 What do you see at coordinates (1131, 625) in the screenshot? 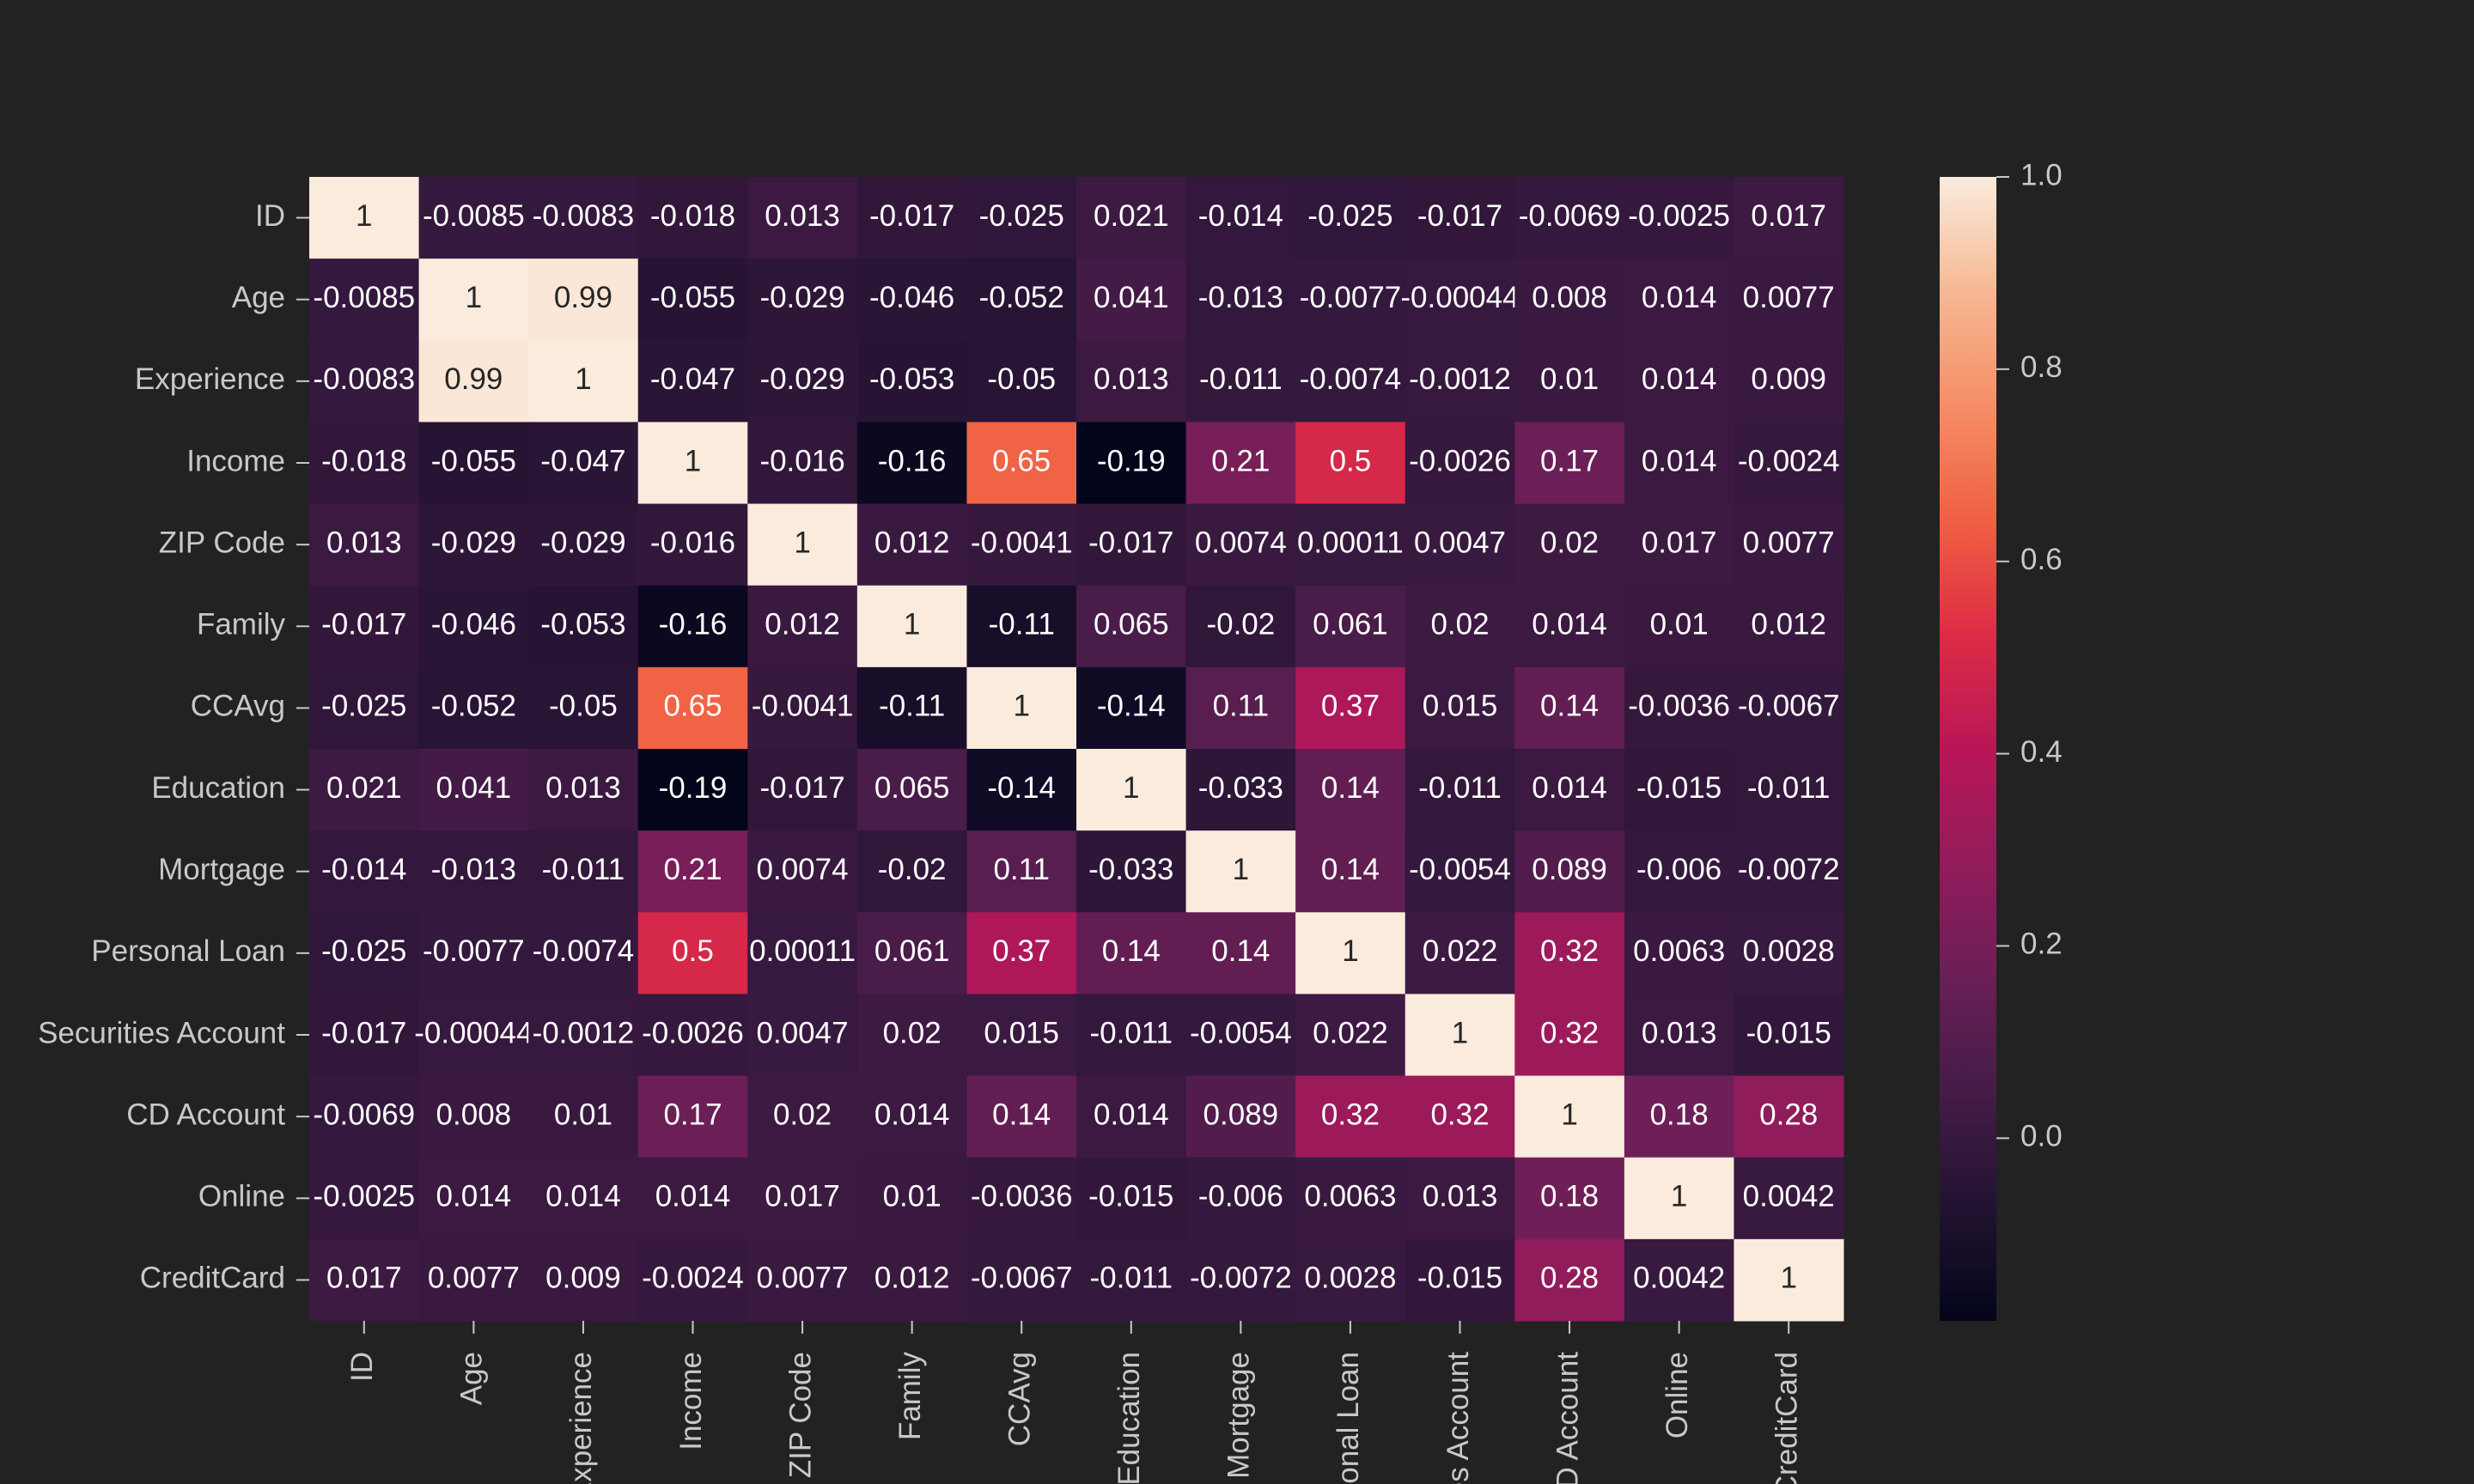
I see `cell-label: 0.065` at bounding box center [1131, 625].